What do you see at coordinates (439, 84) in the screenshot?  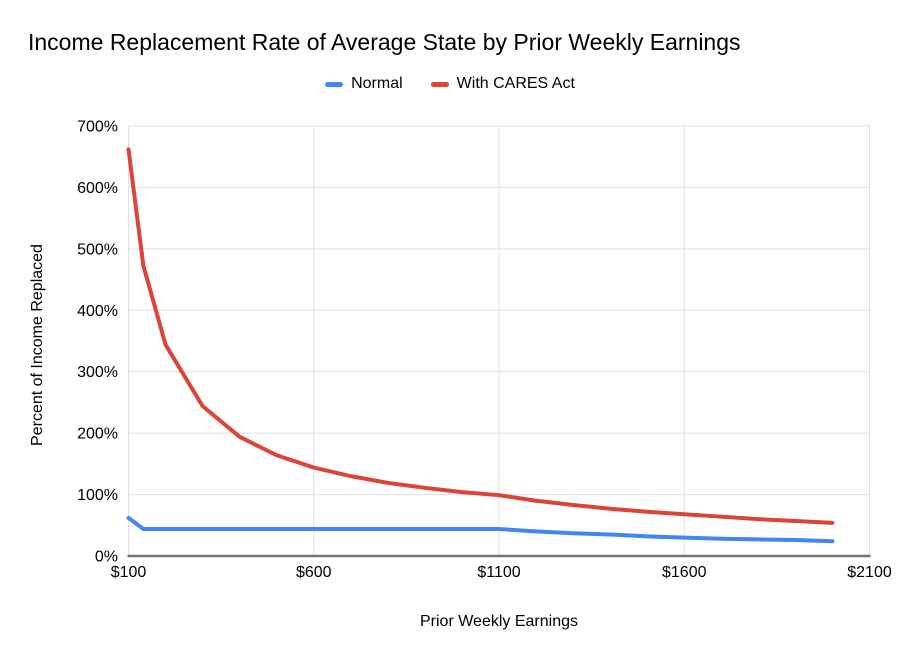 I see `legend-swatch-with-cares-act` at bounding box center [439, 84].